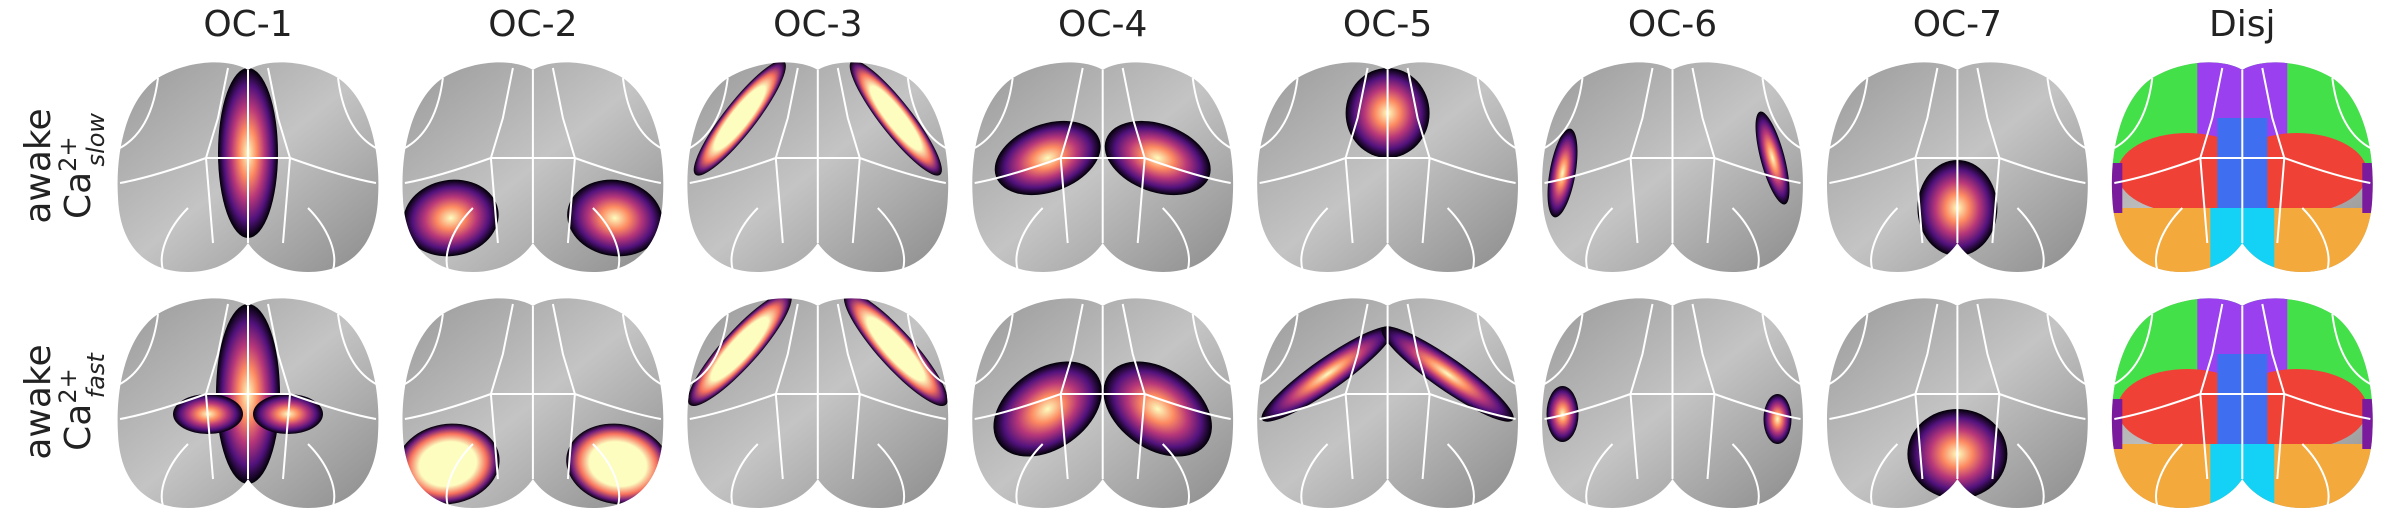 Image resolution: width=2383 pixels, height=523 pixels. What do you see at coordinates (1102, 24) in the screenshot?
I see `column-title: OC-4` at bounding box center [1102, 24].